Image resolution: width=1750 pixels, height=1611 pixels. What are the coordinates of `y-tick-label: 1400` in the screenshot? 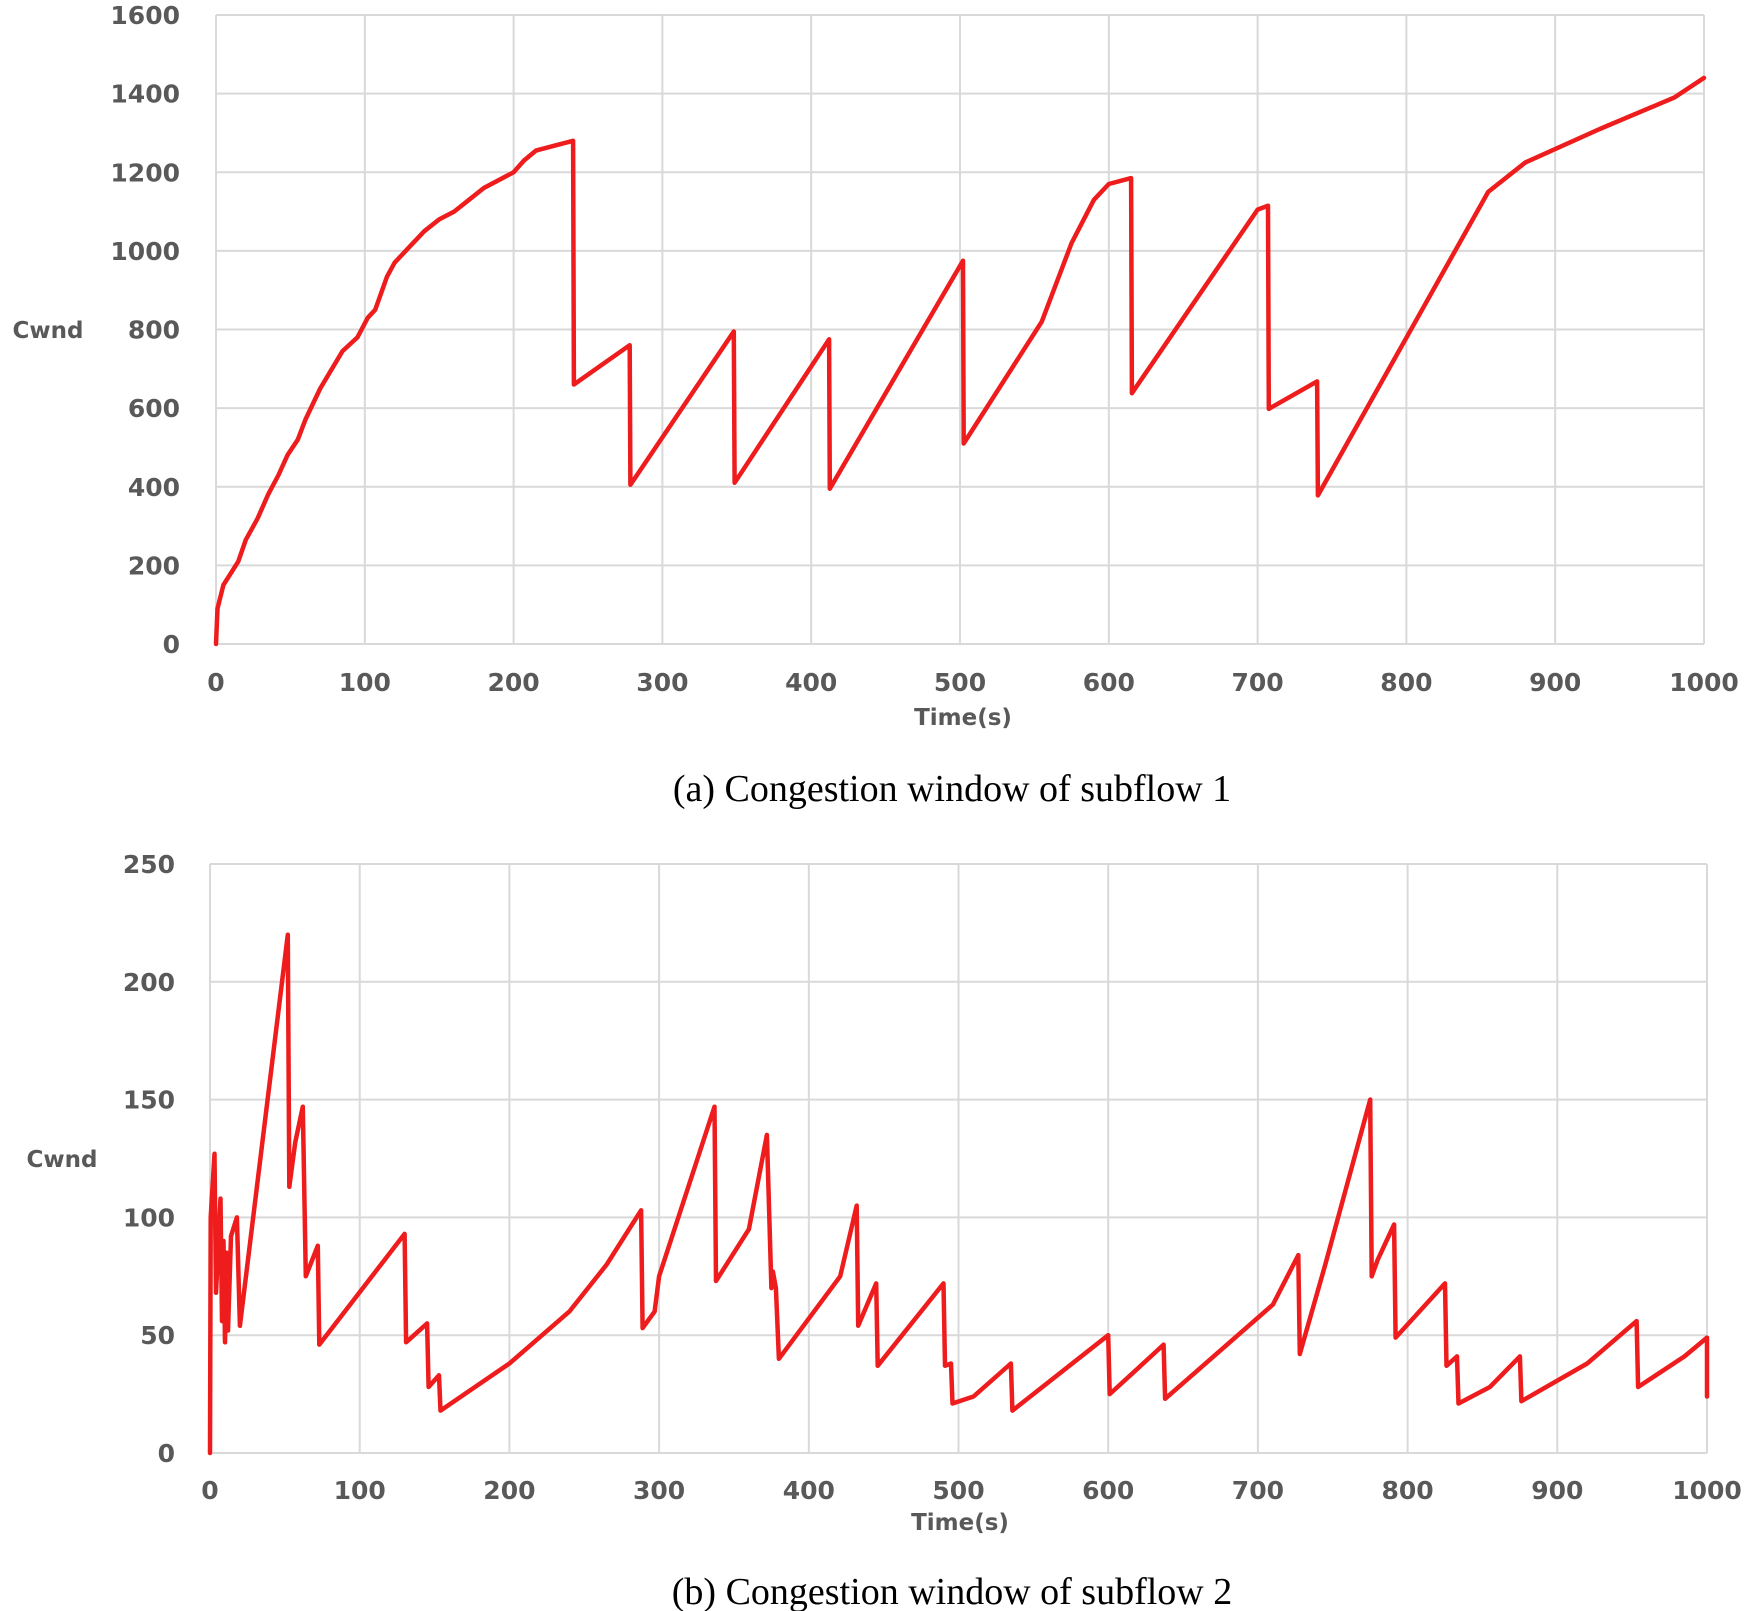 It's located at (145, 94).